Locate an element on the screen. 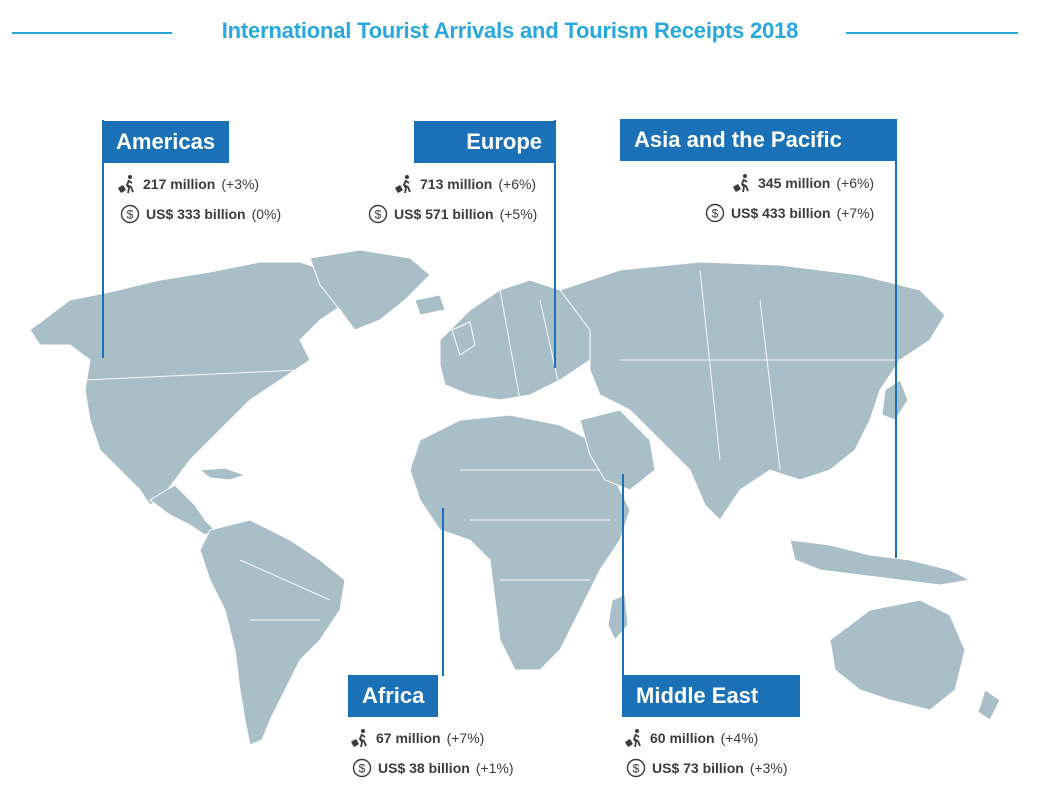  middle-east-arrivals: 60 million (+4%) is located at coordinates (691, 738).